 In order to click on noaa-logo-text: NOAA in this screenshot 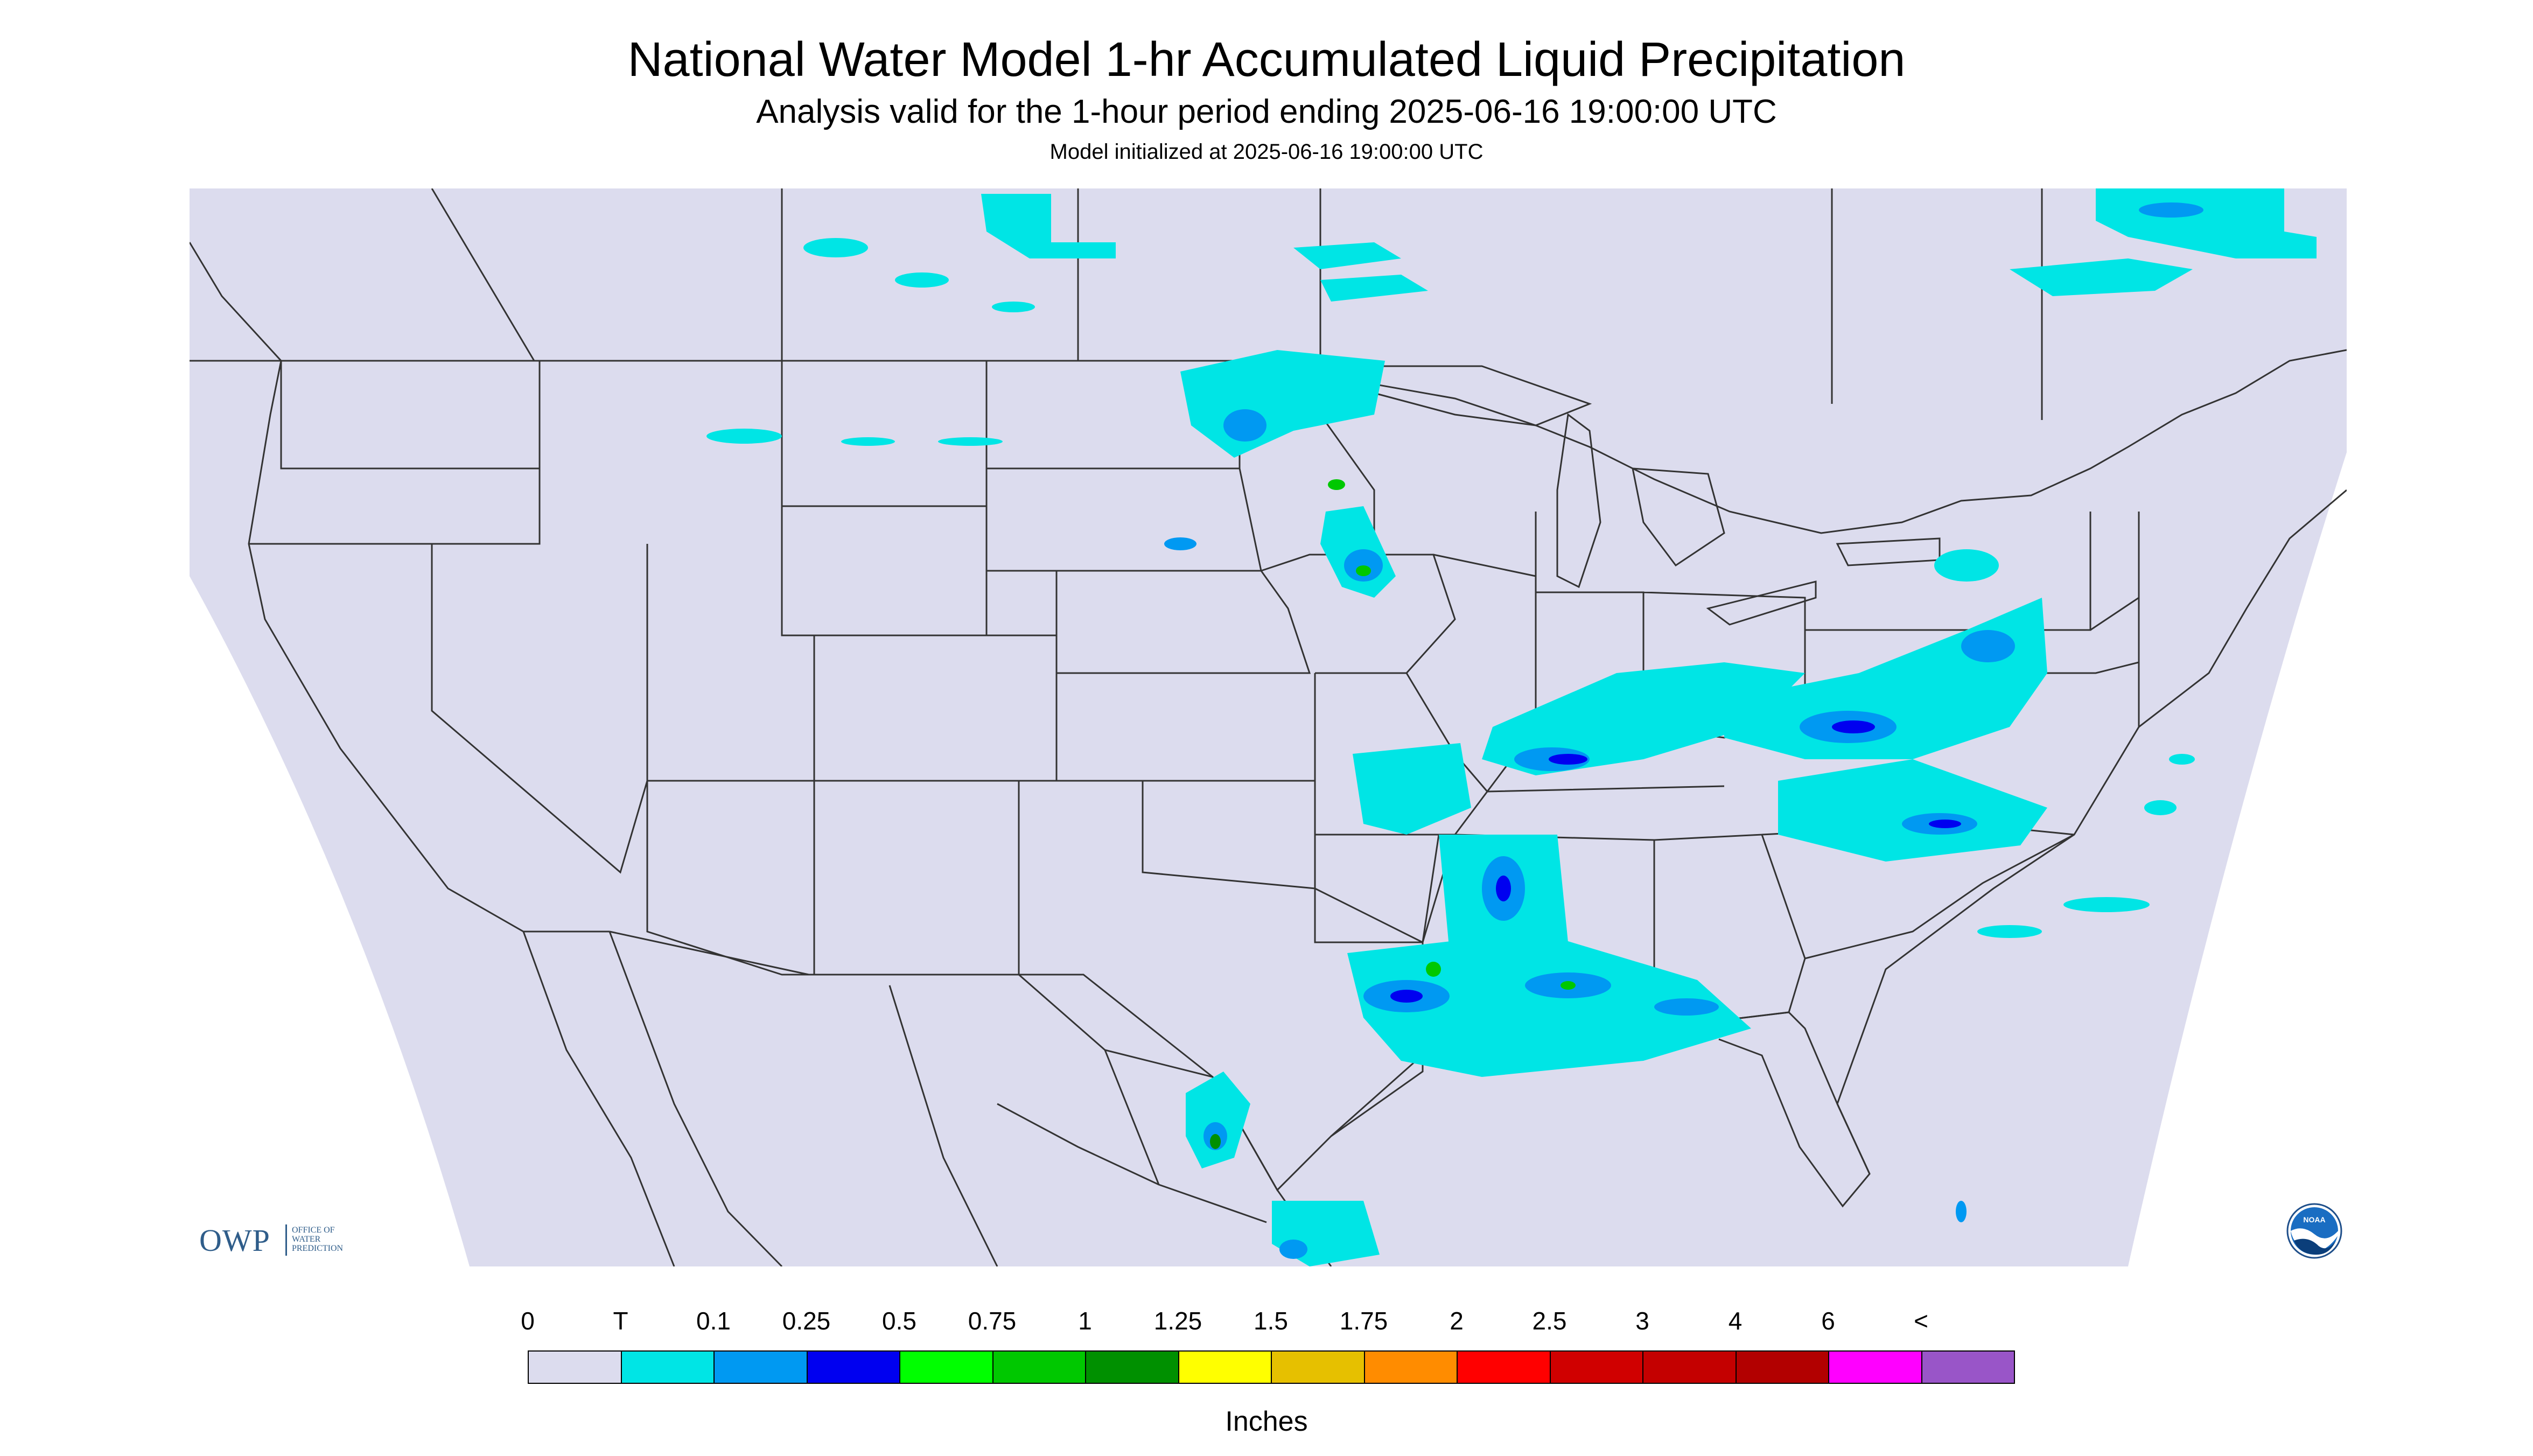, I will do `click(2314, 1219)`.